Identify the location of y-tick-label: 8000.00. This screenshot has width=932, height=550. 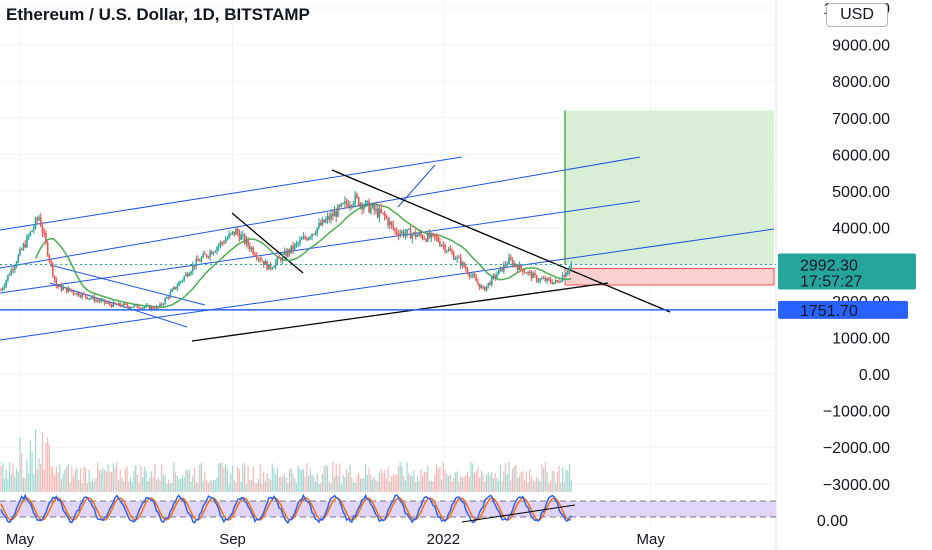
(861, 82).